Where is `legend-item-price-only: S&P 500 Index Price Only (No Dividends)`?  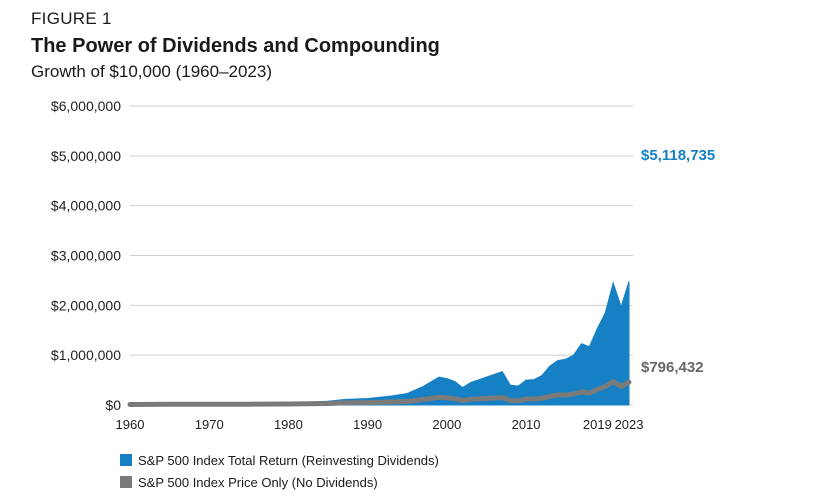 legend-item-price-only: S&P 500 Index Price Only (No Dividends) is located at coordinates (279, 482).